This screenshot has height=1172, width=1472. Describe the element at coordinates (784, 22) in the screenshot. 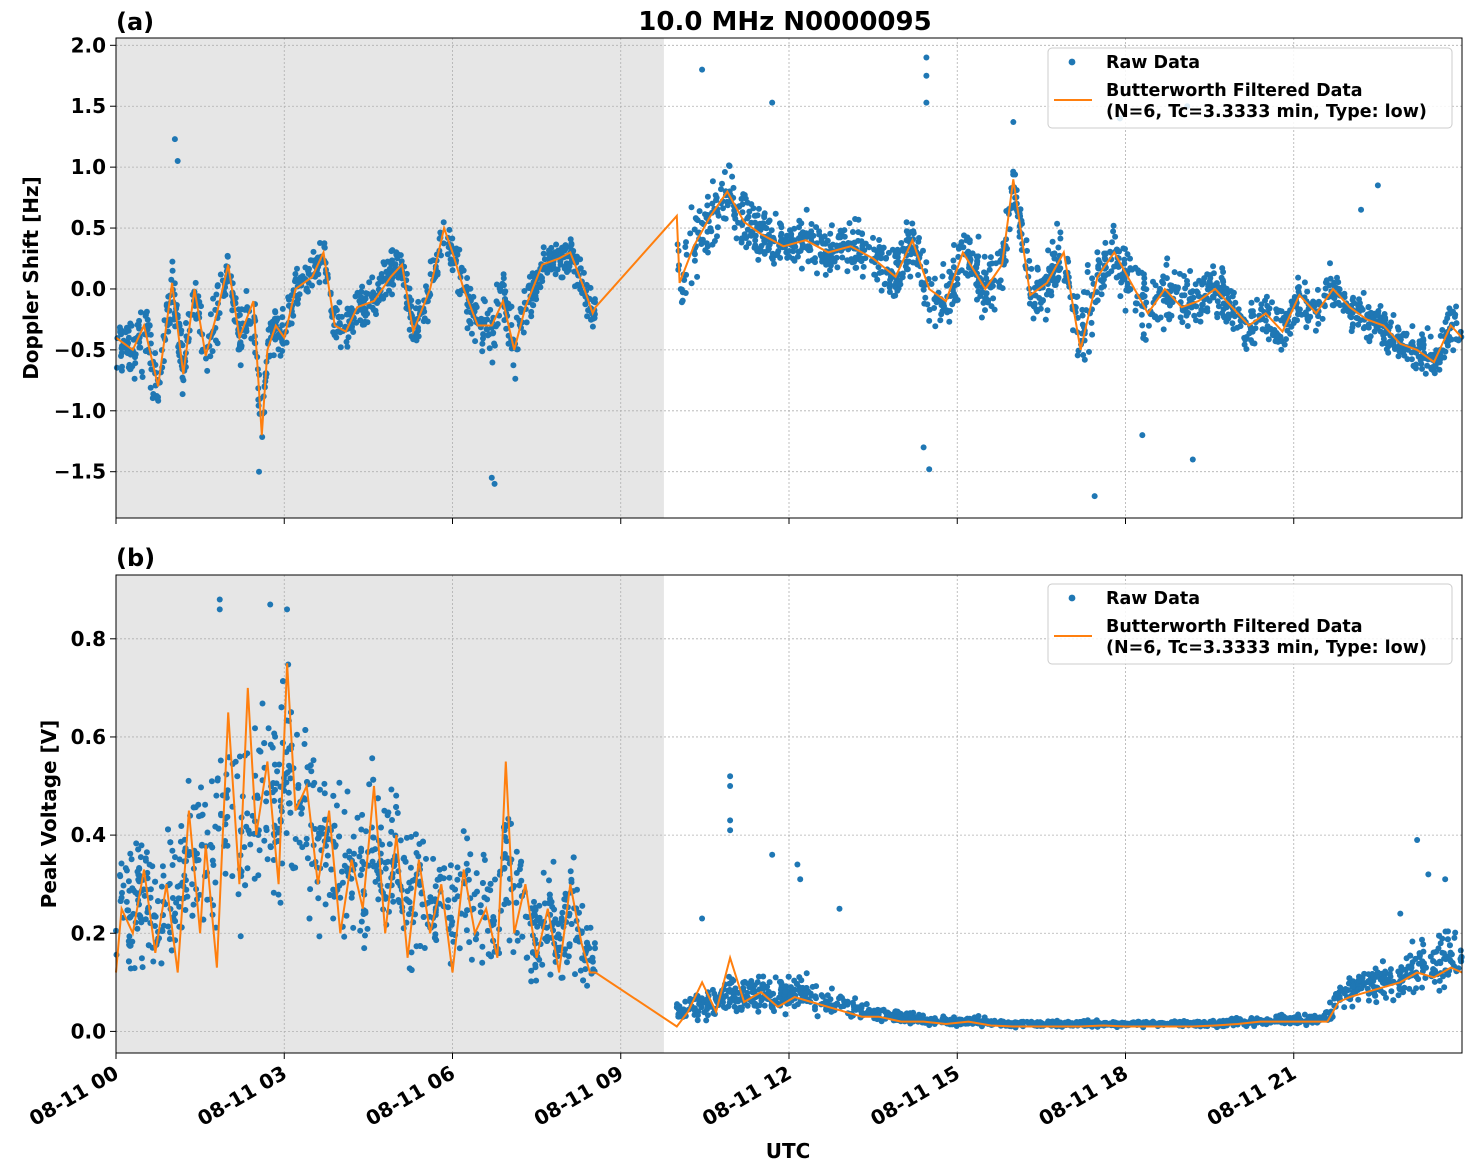

I see `chart-title: 10.0 MHz N0000095` at that location.